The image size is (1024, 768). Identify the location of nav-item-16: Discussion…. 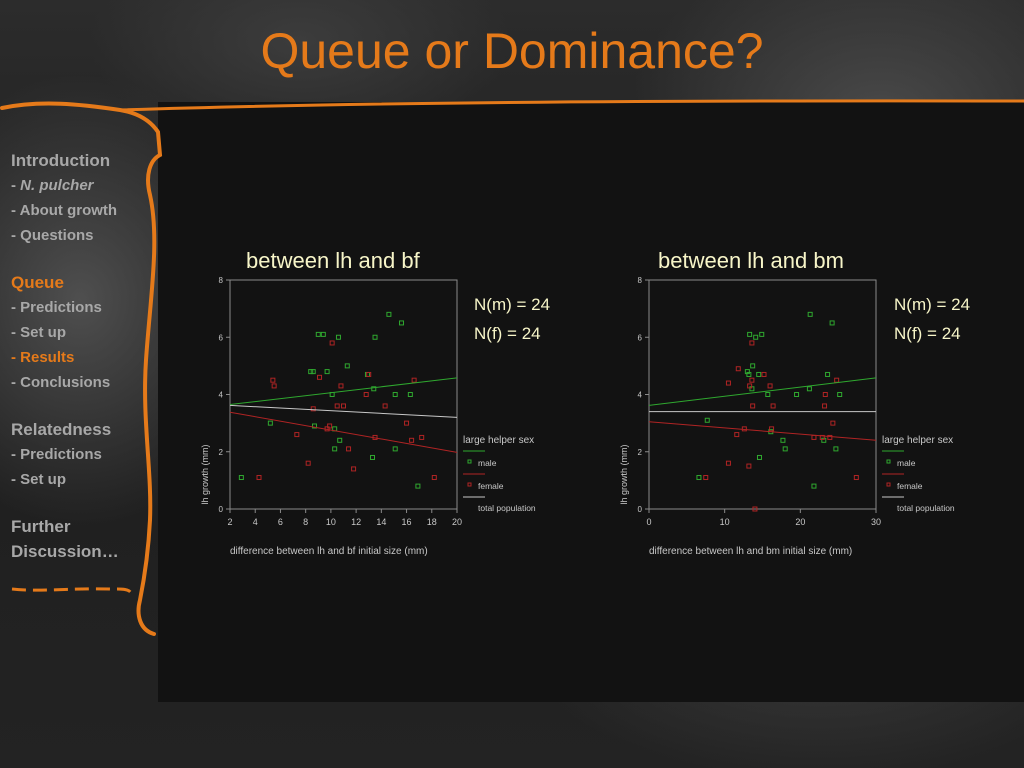
(65, 551).